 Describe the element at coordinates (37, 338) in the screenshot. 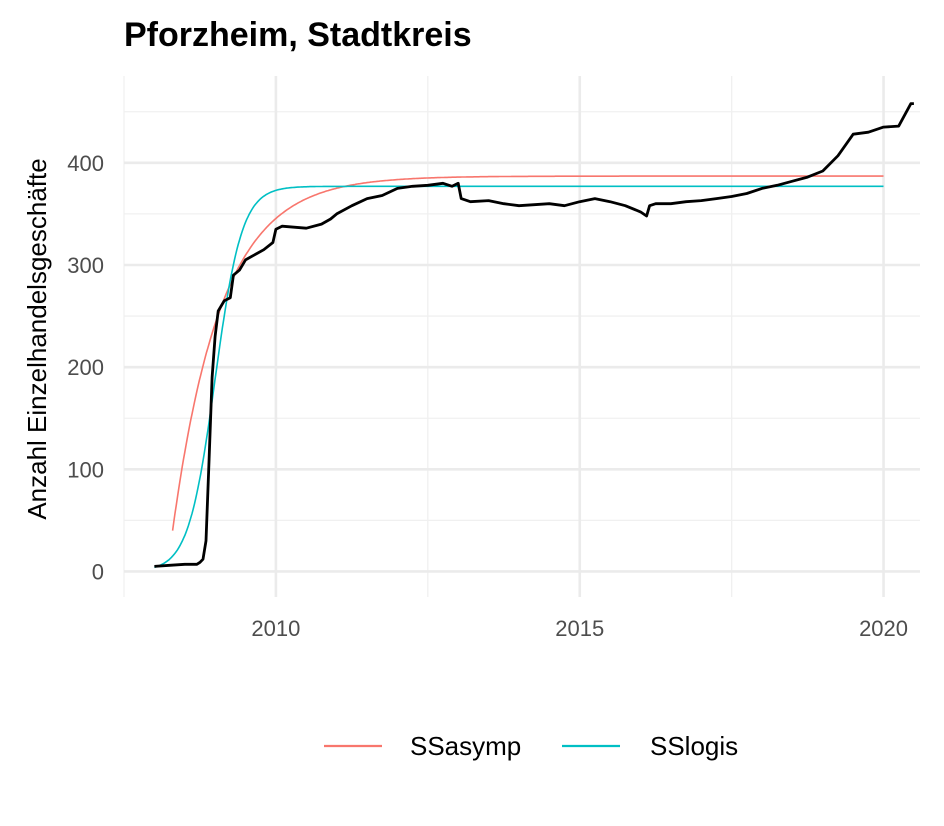

I see `y-axis-title: Anzahl Einzelhandelsgeschäfte` at that location.